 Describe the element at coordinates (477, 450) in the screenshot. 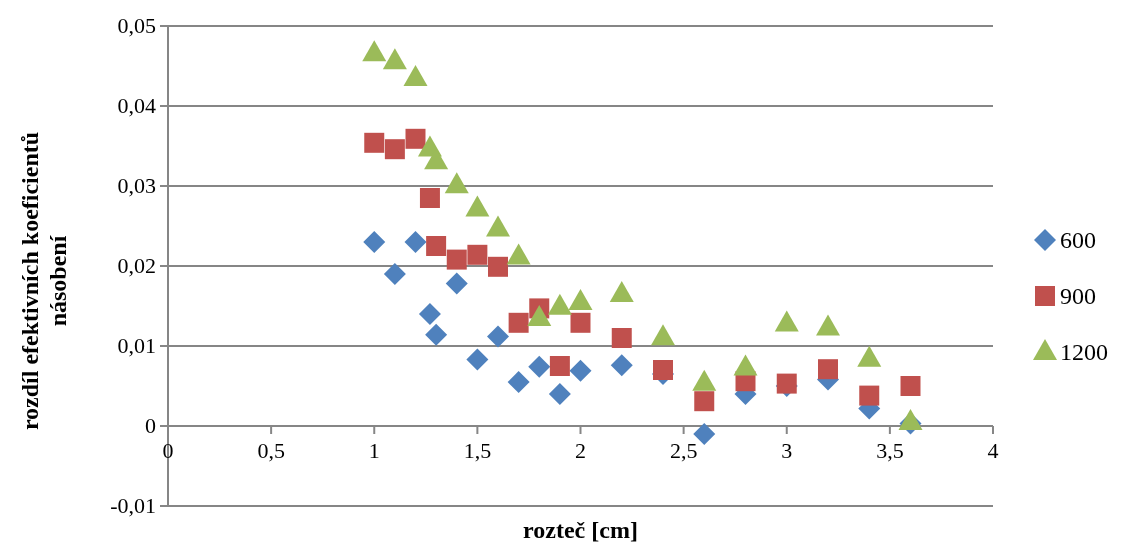

I see `x-tick-label: 1,5` at that location.